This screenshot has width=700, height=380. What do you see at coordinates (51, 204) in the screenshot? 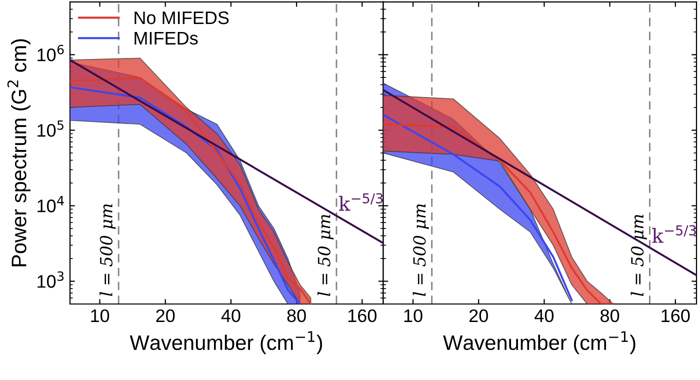
I see `y-tick-label: 10$^{4}$` at bounding box center [51, 204].